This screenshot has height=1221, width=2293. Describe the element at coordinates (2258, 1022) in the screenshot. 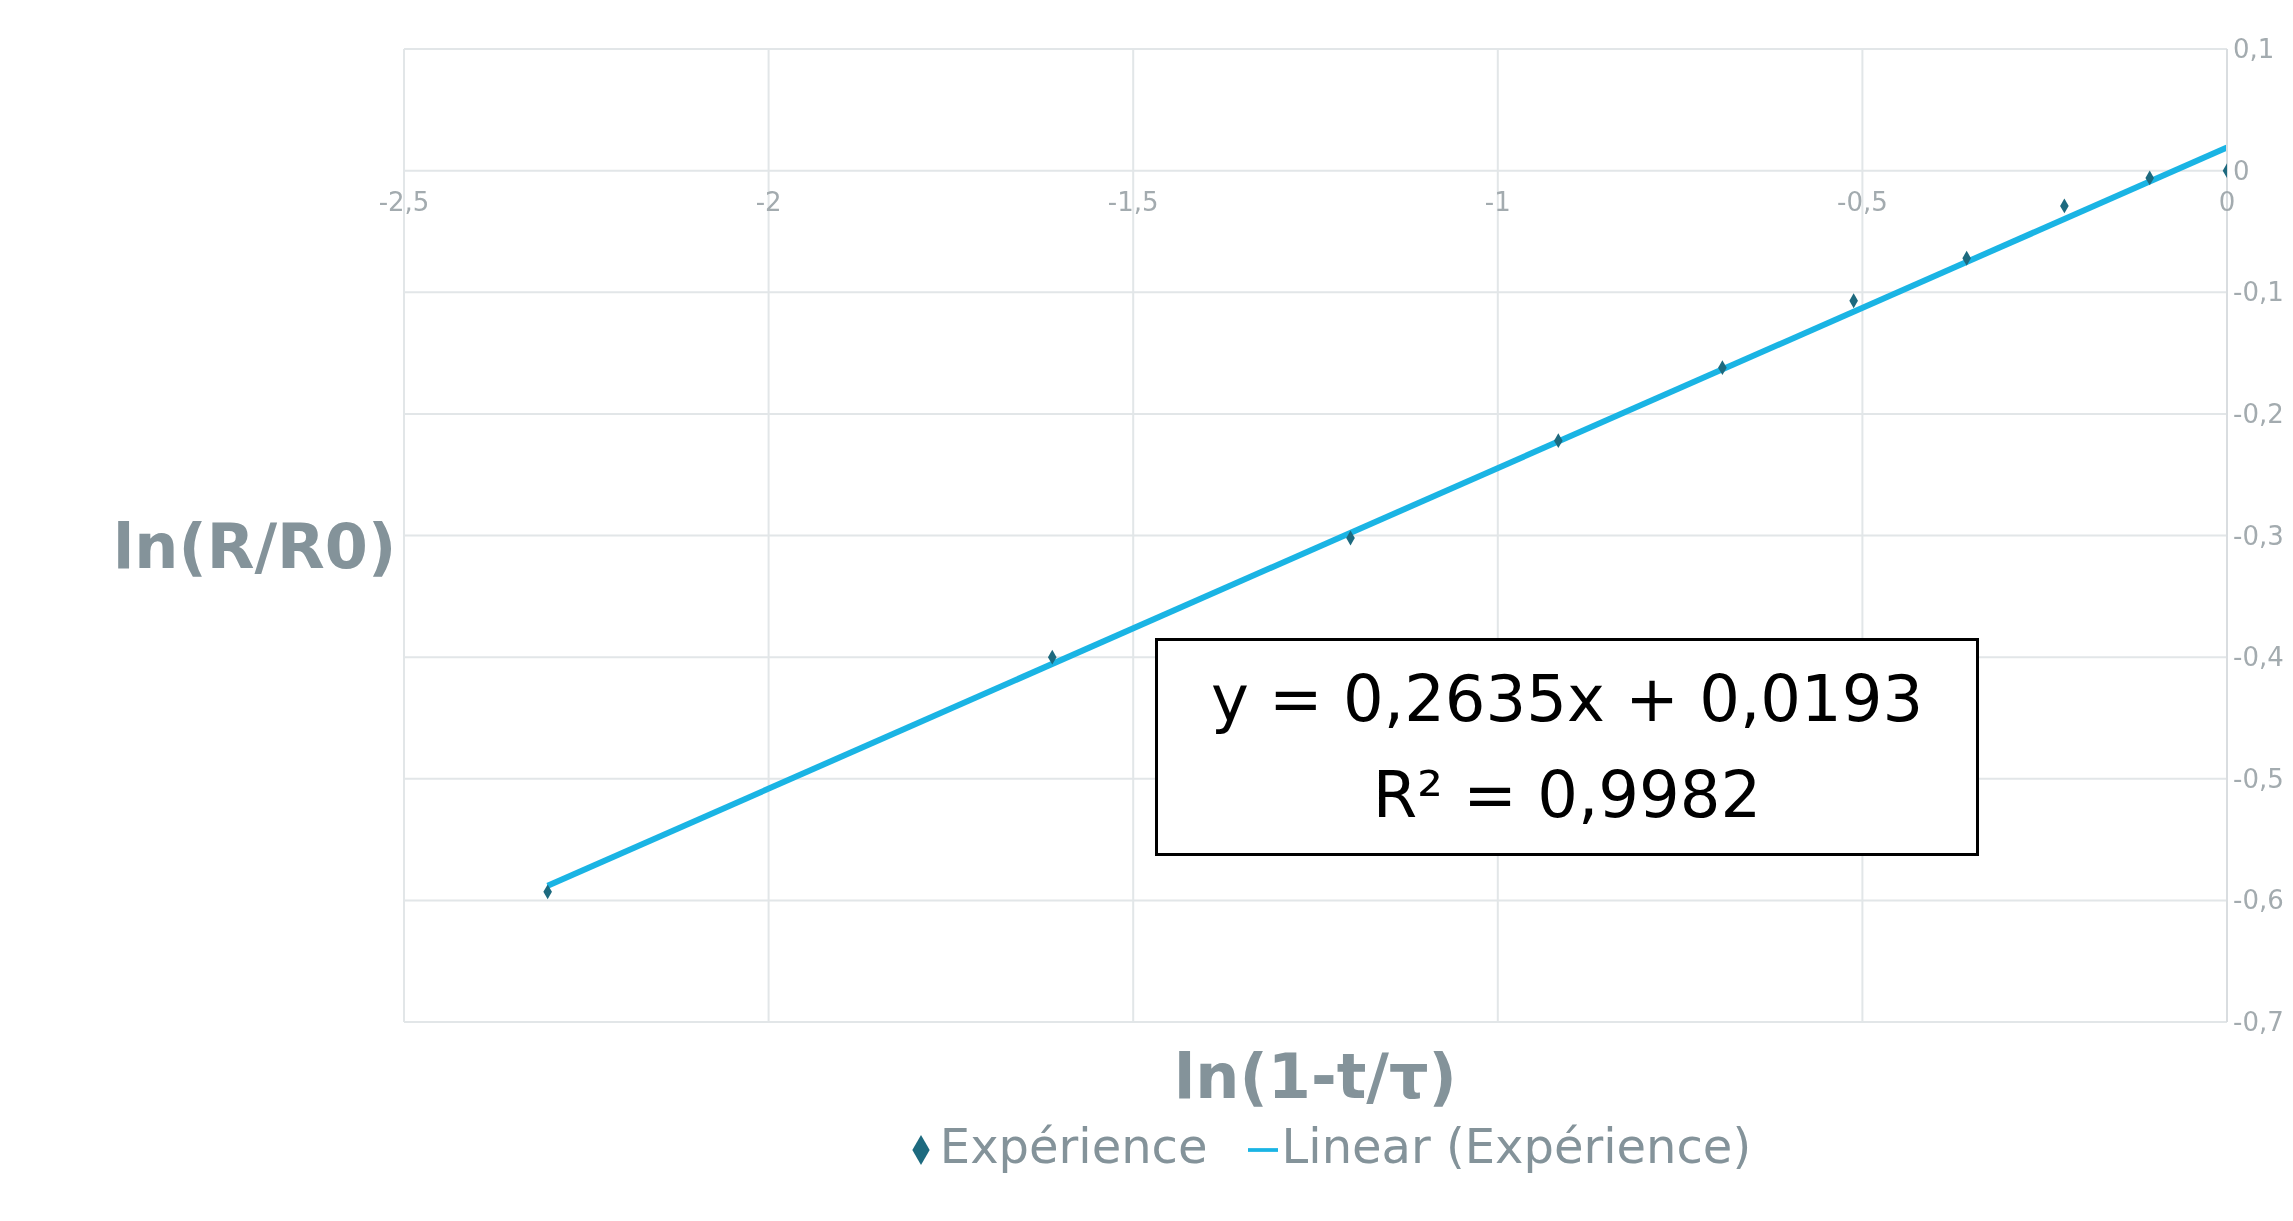

I see `y-tick-label: -0,7` at that location.